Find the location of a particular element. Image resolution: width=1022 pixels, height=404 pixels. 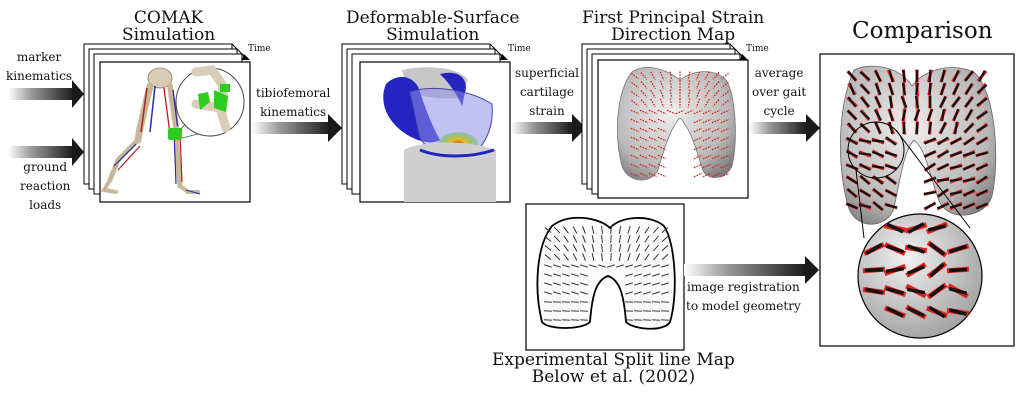

comak-title: COMAK Simulation is located at coordinates (168, 27).